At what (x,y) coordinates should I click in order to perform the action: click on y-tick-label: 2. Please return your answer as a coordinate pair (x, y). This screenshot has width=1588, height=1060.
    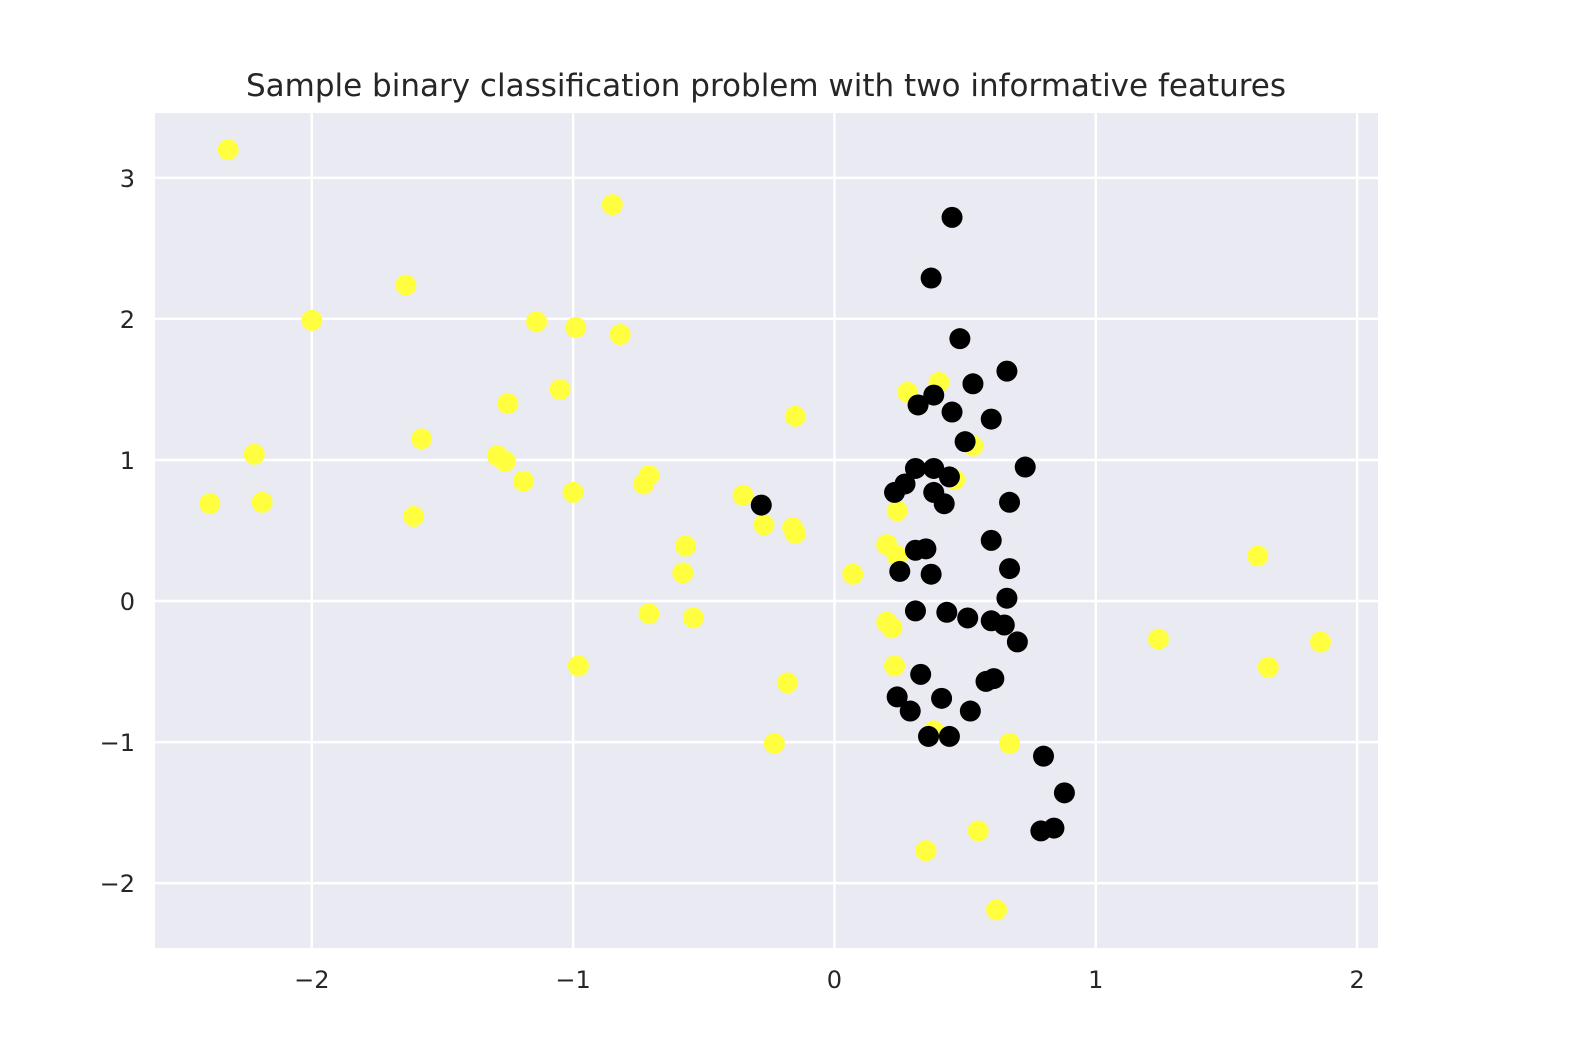
    Looking at the image, I should click on (127, 320).